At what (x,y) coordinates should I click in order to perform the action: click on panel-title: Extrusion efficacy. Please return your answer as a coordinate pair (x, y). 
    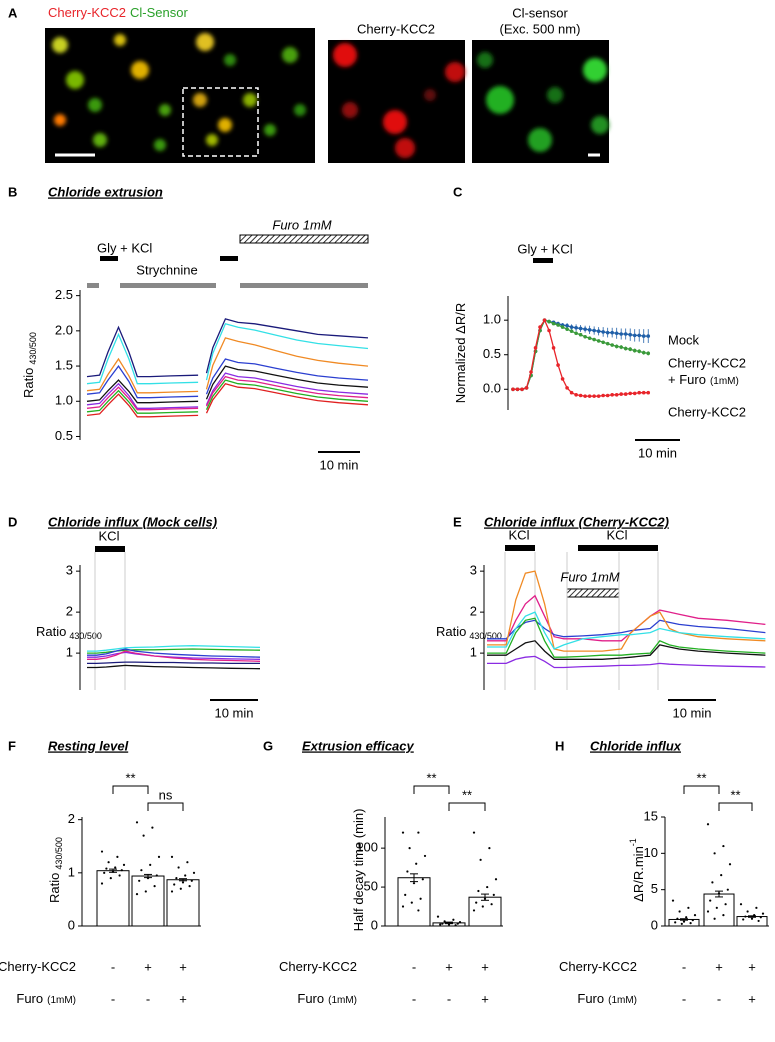
    Looking at the image, I should click on (358, 745).